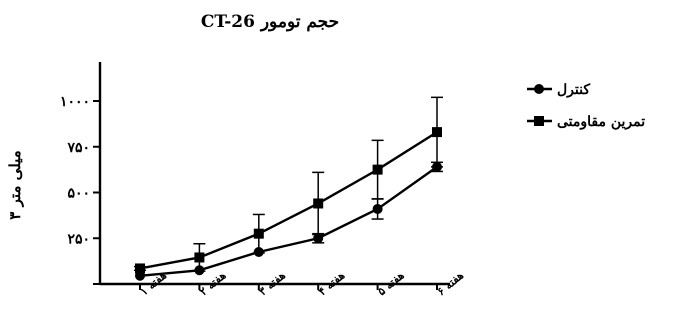 Image resolution: width=689 pixels, height=331 pixels. I want to click on y-tick-label: ۷۵۰, so click(78, 148).